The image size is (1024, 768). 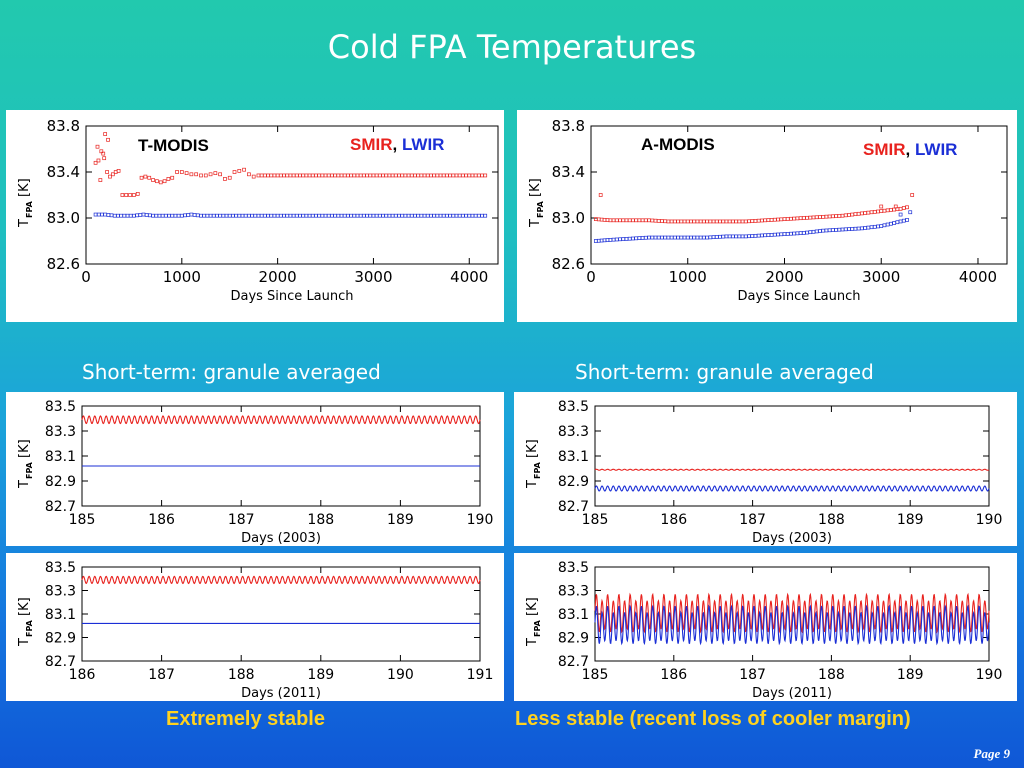 What do you see at coordinates (480, 520) in the screenshot?
I see `x-tick-label: 190` at bounding box center [480, 520].